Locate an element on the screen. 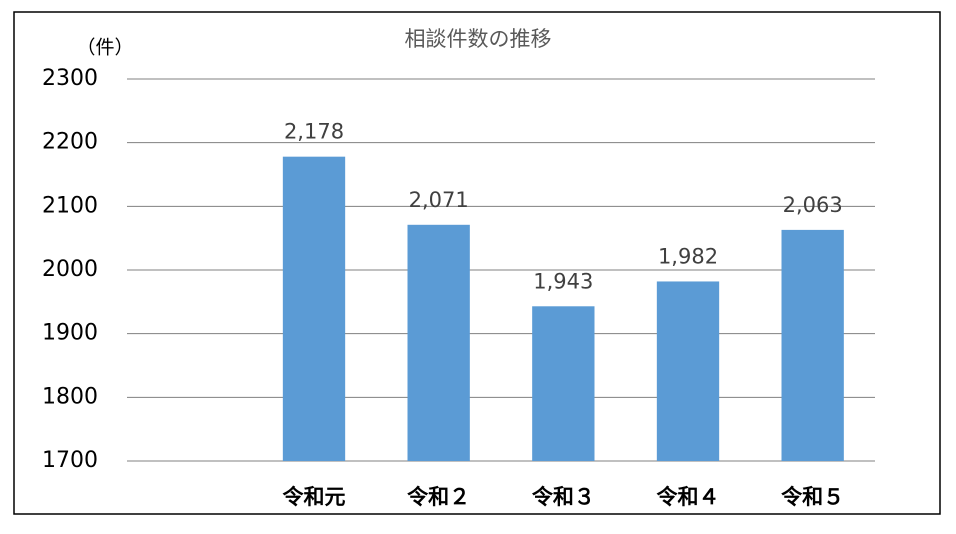  x-tick-label: 令和２ is located at coordinates (438, 497).